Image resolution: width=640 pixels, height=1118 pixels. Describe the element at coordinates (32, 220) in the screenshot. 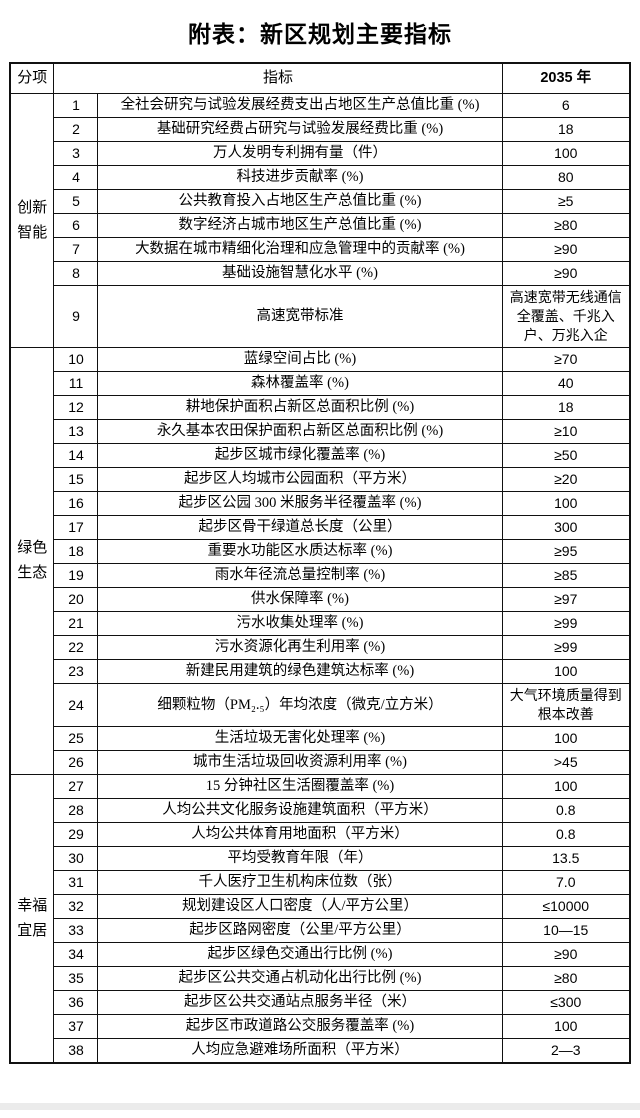

I see `category-cell: 创新智能` at that location.